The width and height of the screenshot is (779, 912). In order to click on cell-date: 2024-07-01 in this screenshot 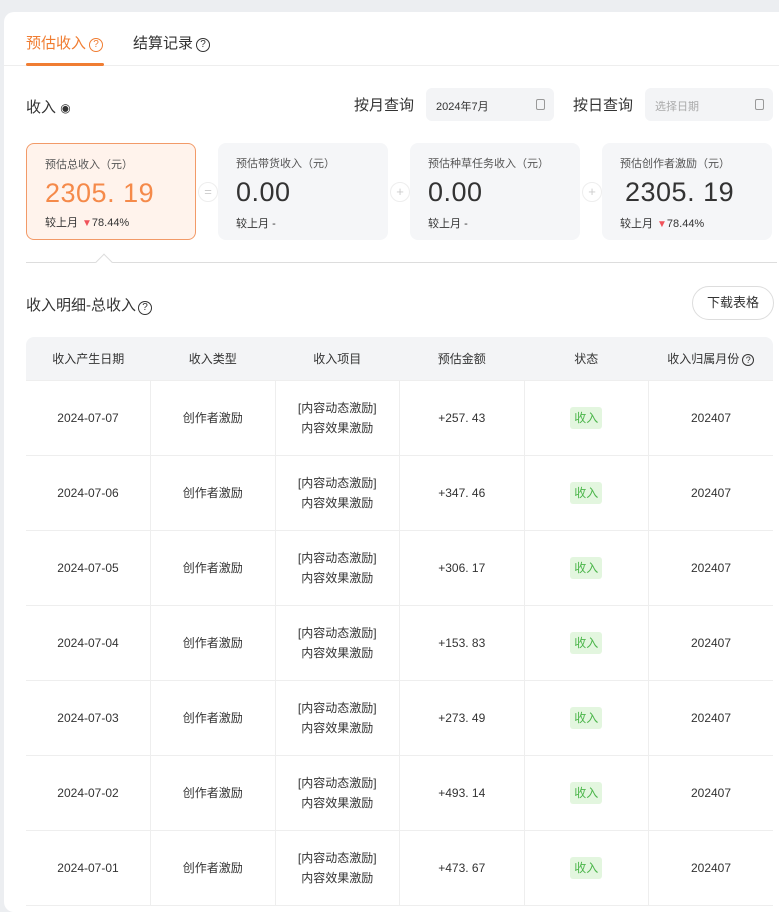, I will do `click(88, 867)`.